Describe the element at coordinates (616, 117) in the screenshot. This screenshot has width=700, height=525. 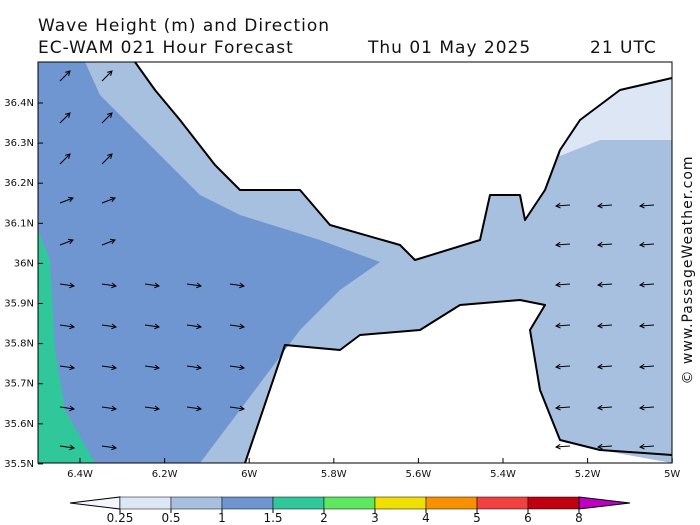
I see `wave-low` at that location.